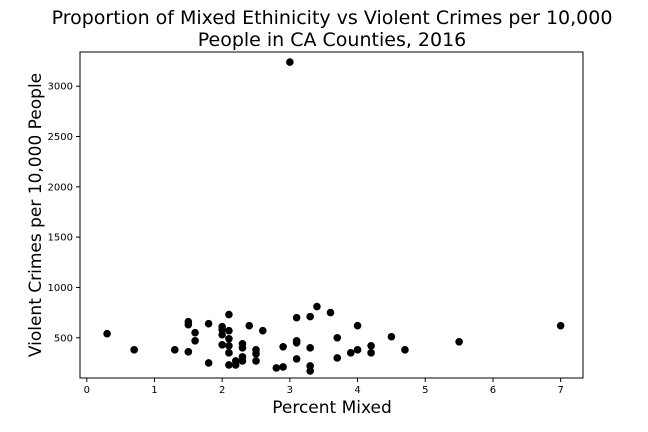 Image resolution: width=648 pixels, height=432 pixels. Describe the element at coordinates (87, 390) in the screenshot. I see `x-tick-label: 0` at that location.